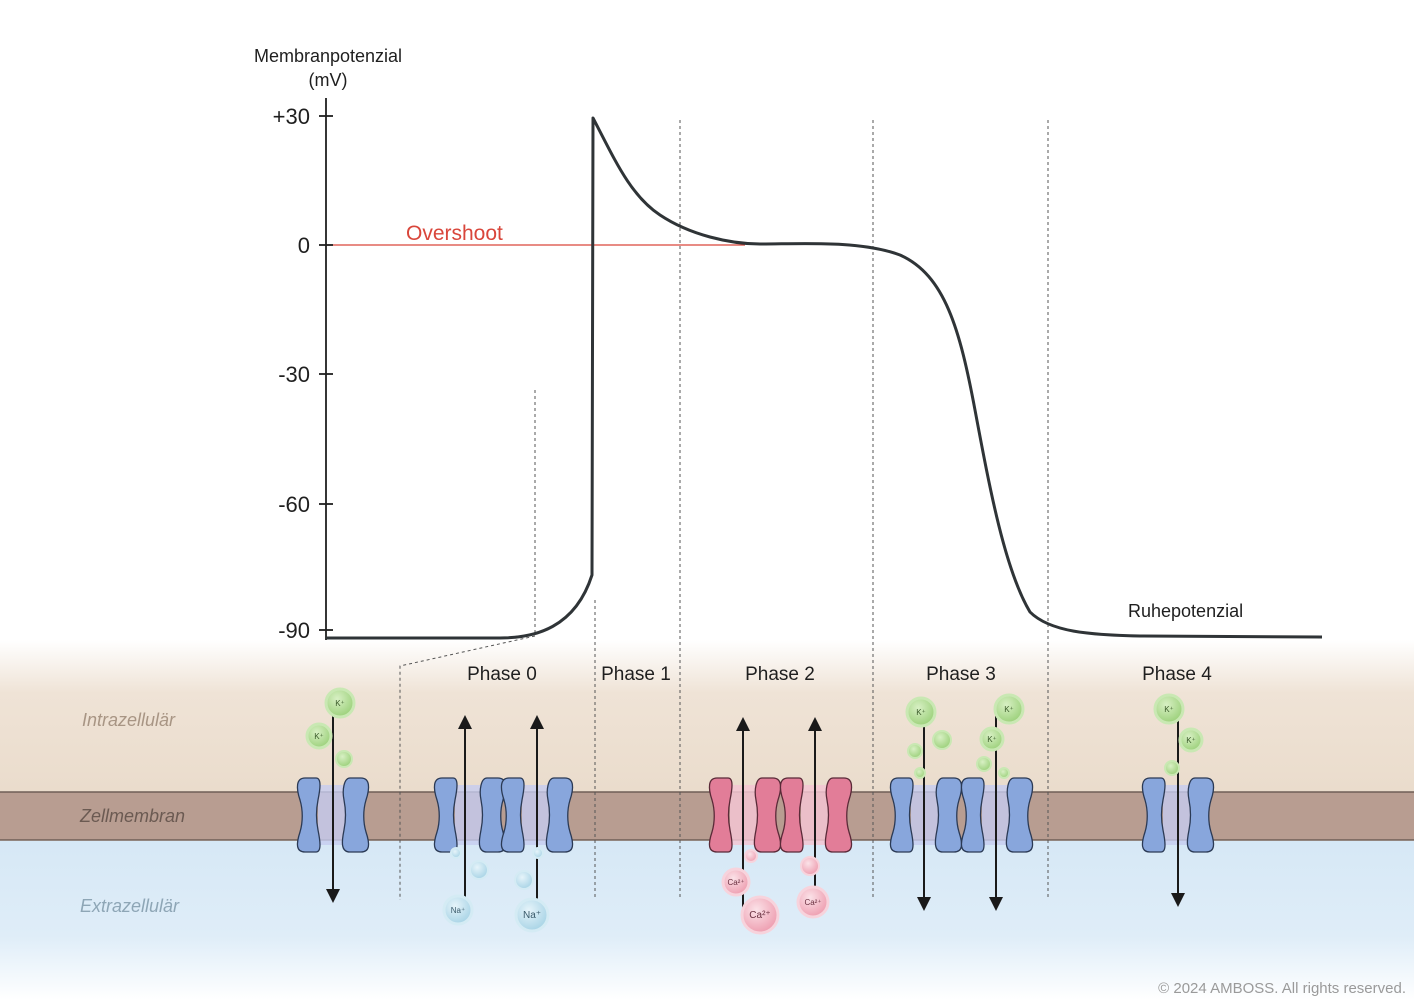 The image size is (1414, 1000). I want to click on phase-0-label: Phase 0, so click(502, 674).